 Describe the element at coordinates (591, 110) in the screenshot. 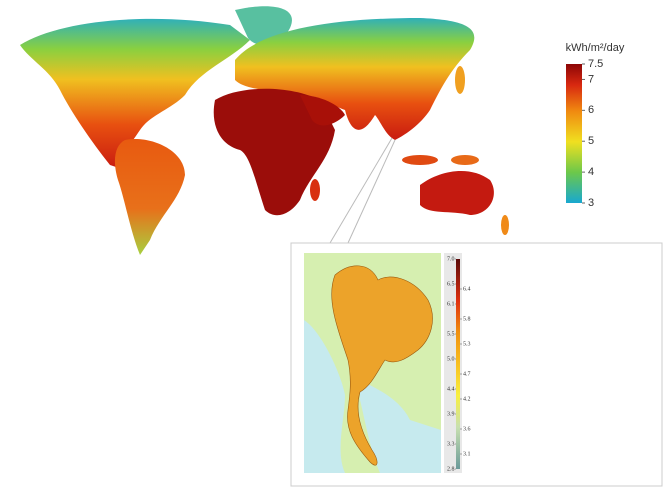

I see `tick-label: 6` at that location.